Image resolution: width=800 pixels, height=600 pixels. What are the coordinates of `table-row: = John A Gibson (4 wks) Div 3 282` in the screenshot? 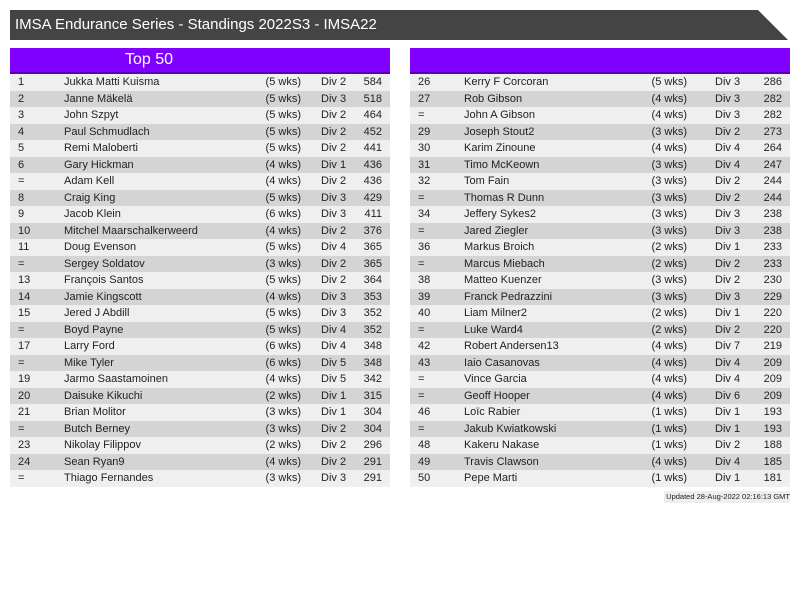 It's located at (600, 115).